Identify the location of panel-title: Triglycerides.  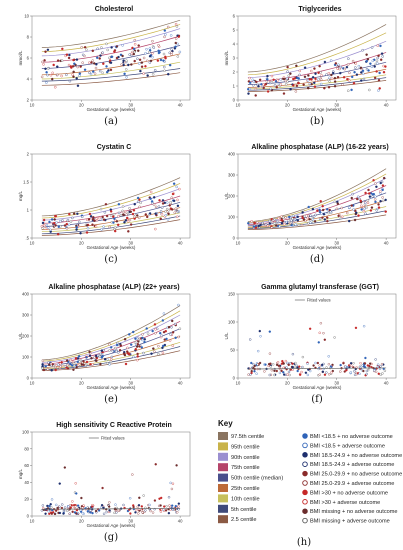
(319, 9).